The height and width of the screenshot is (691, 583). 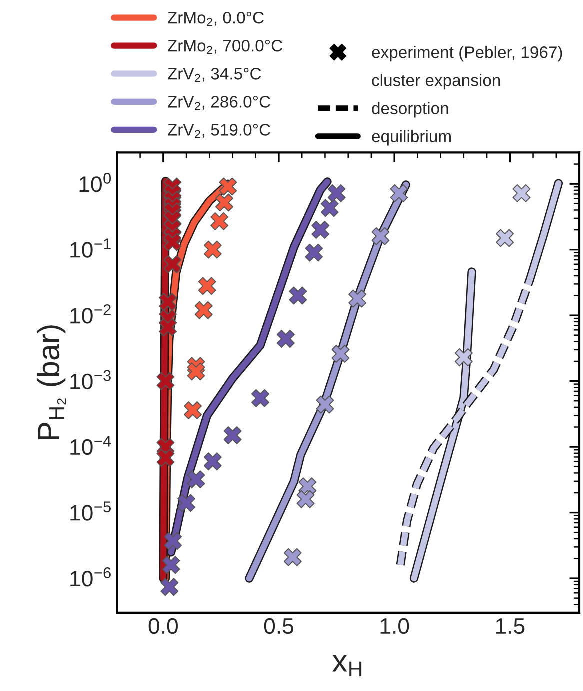 What do you see at coordinates (216, 19) in the screenshot?
I see `legend-label: ZrMo$_{2}$, 0.0°C` at bounding box center [216, 19].